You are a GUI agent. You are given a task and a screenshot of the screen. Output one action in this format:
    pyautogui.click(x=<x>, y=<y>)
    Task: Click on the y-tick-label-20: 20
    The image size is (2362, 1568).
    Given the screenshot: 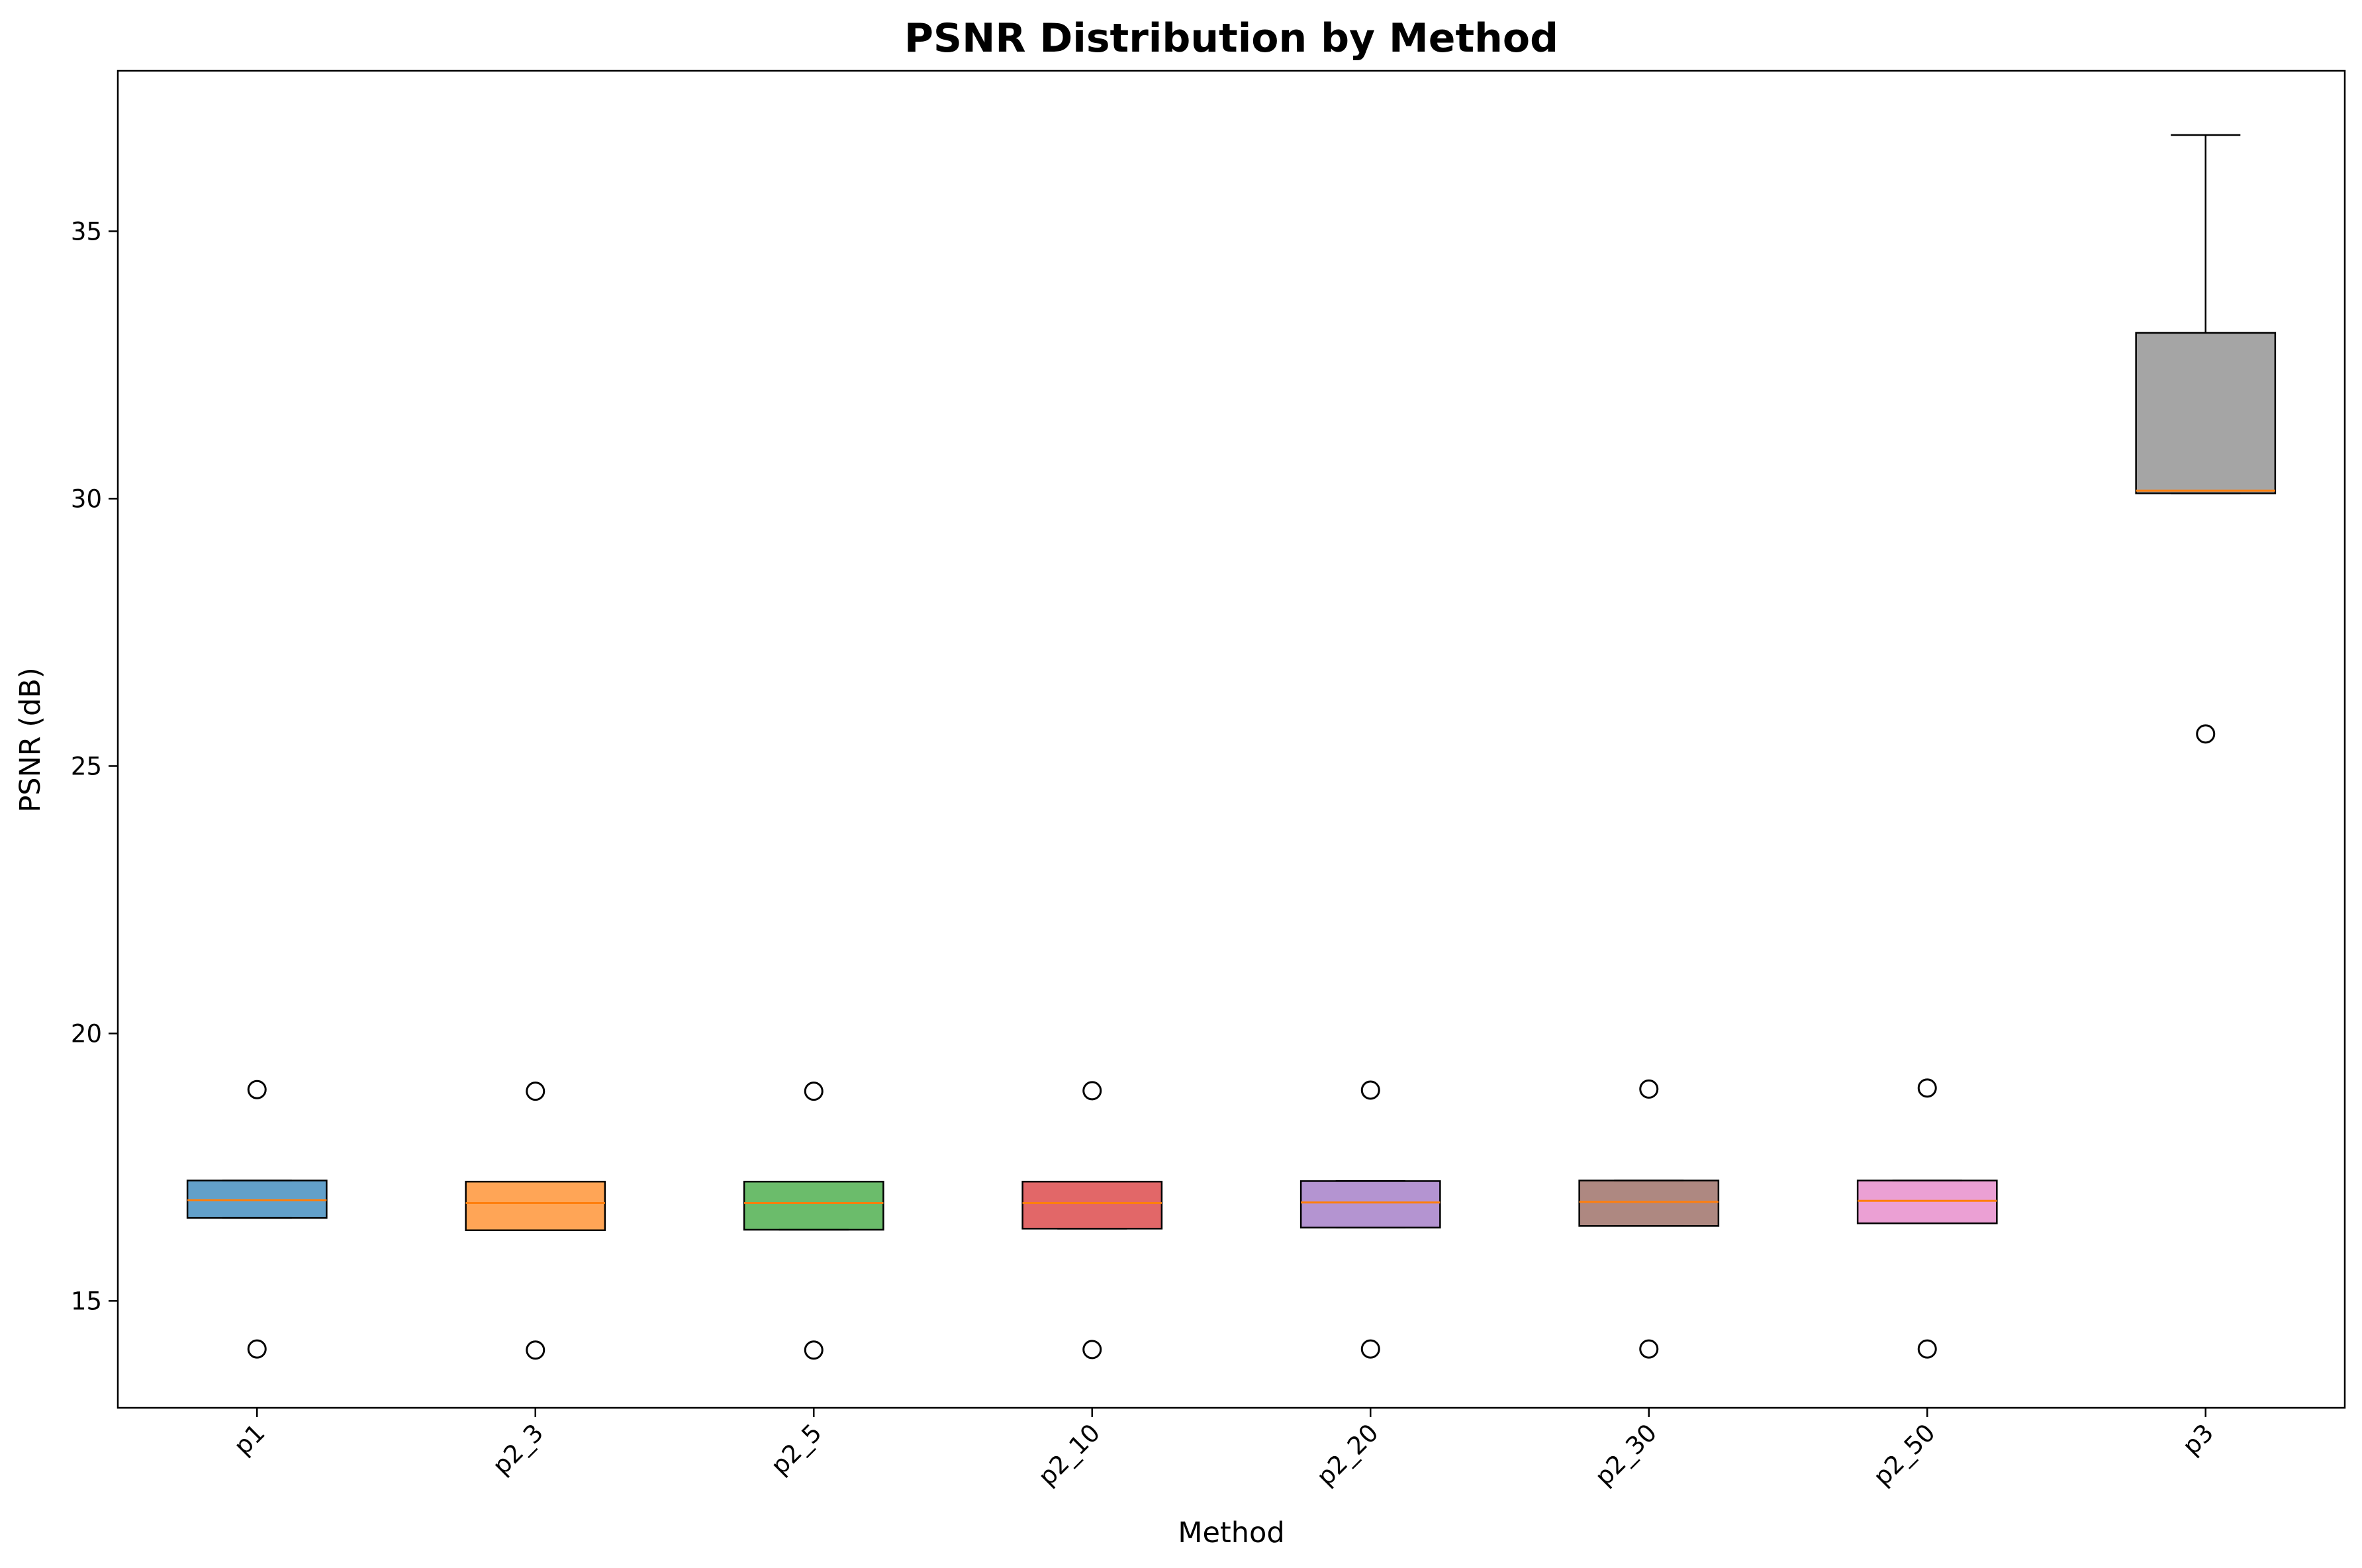 What is the action you would take?
    pyautogui.click(x=87, y=1033)
    